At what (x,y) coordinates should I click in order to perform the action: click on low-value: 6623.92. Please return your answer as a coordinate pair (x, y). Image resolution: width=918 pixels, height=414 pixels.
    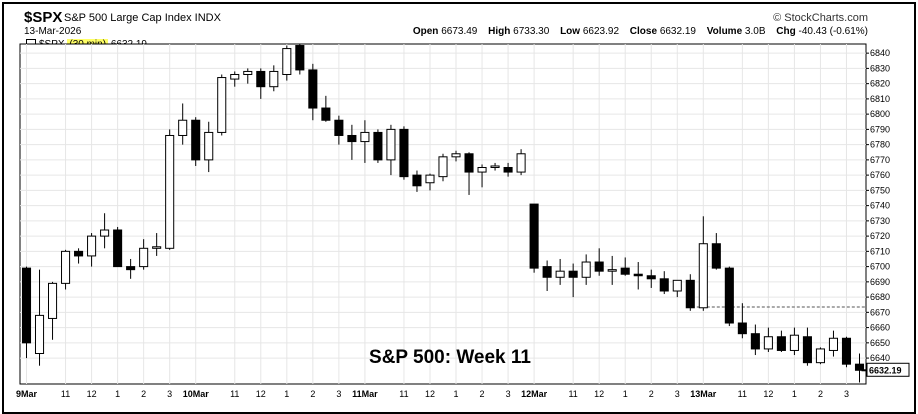
    Looking at the image, I should click on (601, 31).